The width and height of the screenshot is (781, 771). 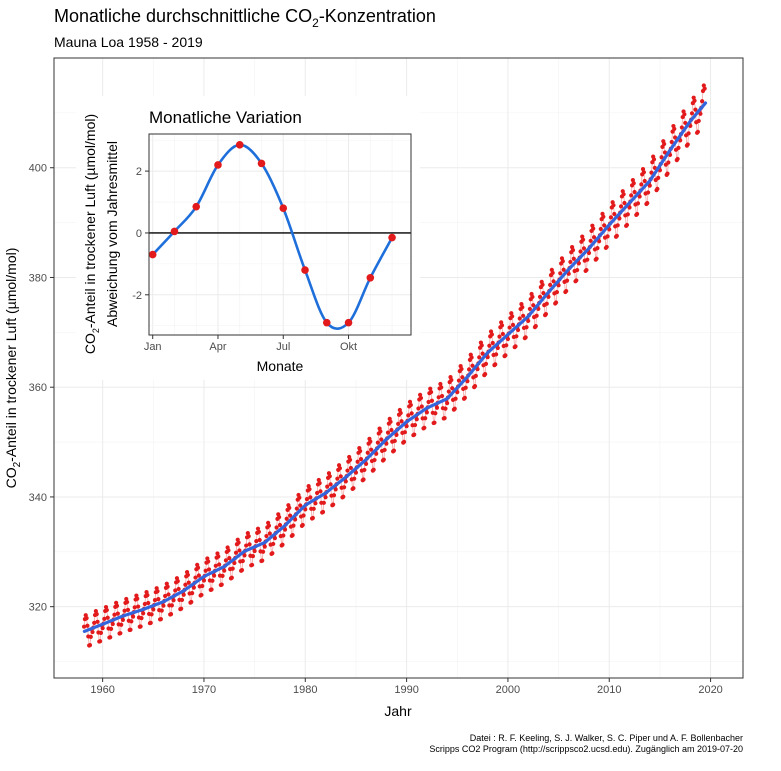 I want to click on inset-y-tick-label: -2, so click(x=137, y=296).